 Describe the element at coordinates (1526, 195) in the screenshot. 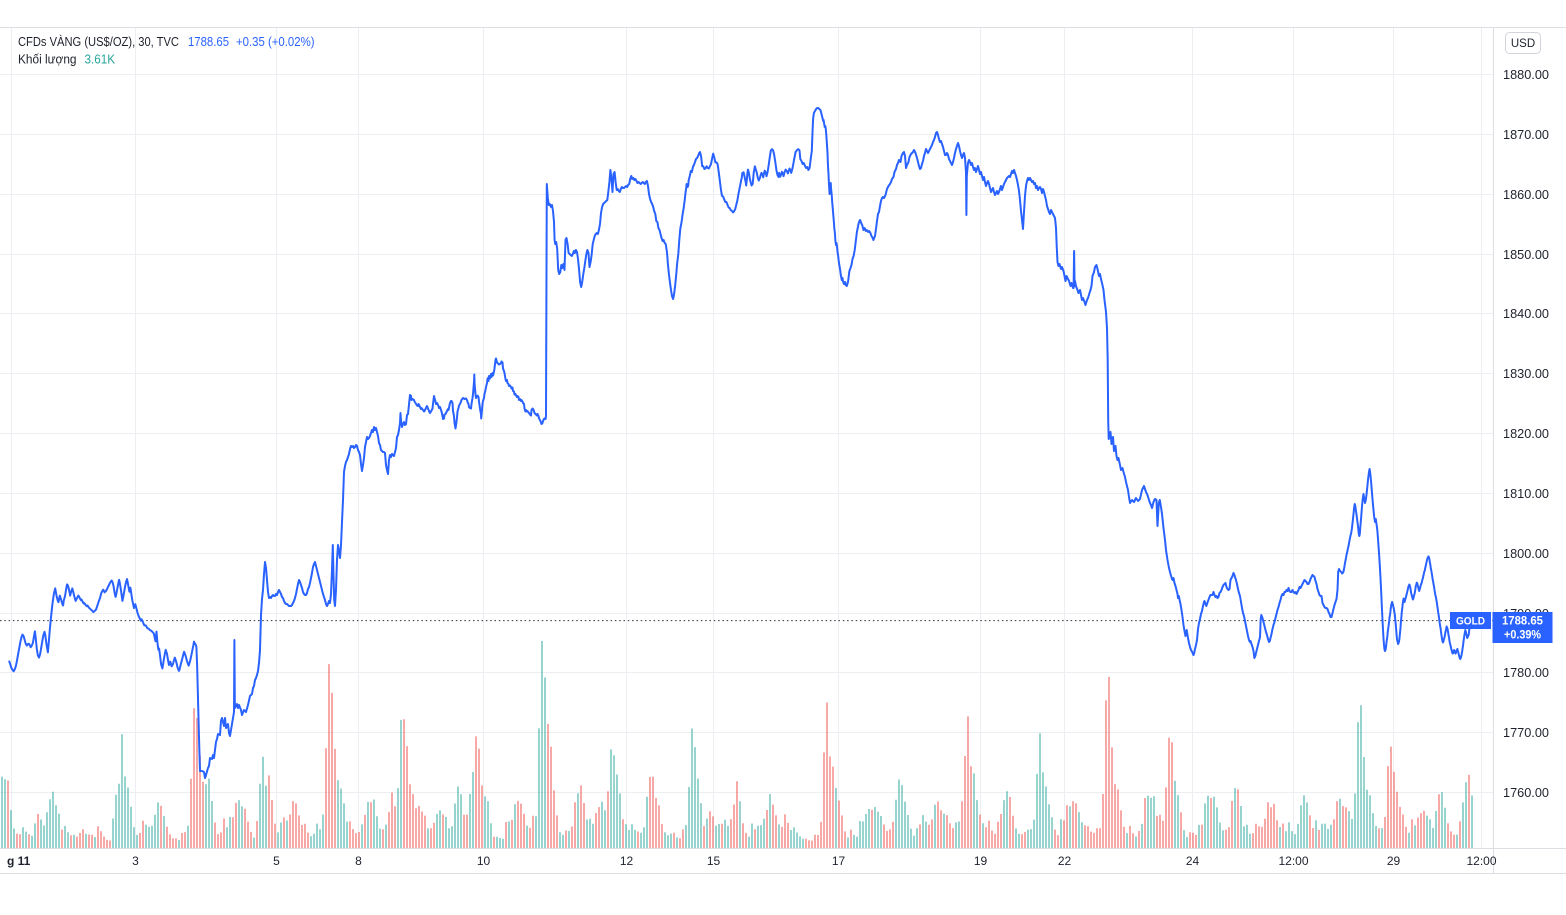

I see `svg-text: 1860.00` at that location.